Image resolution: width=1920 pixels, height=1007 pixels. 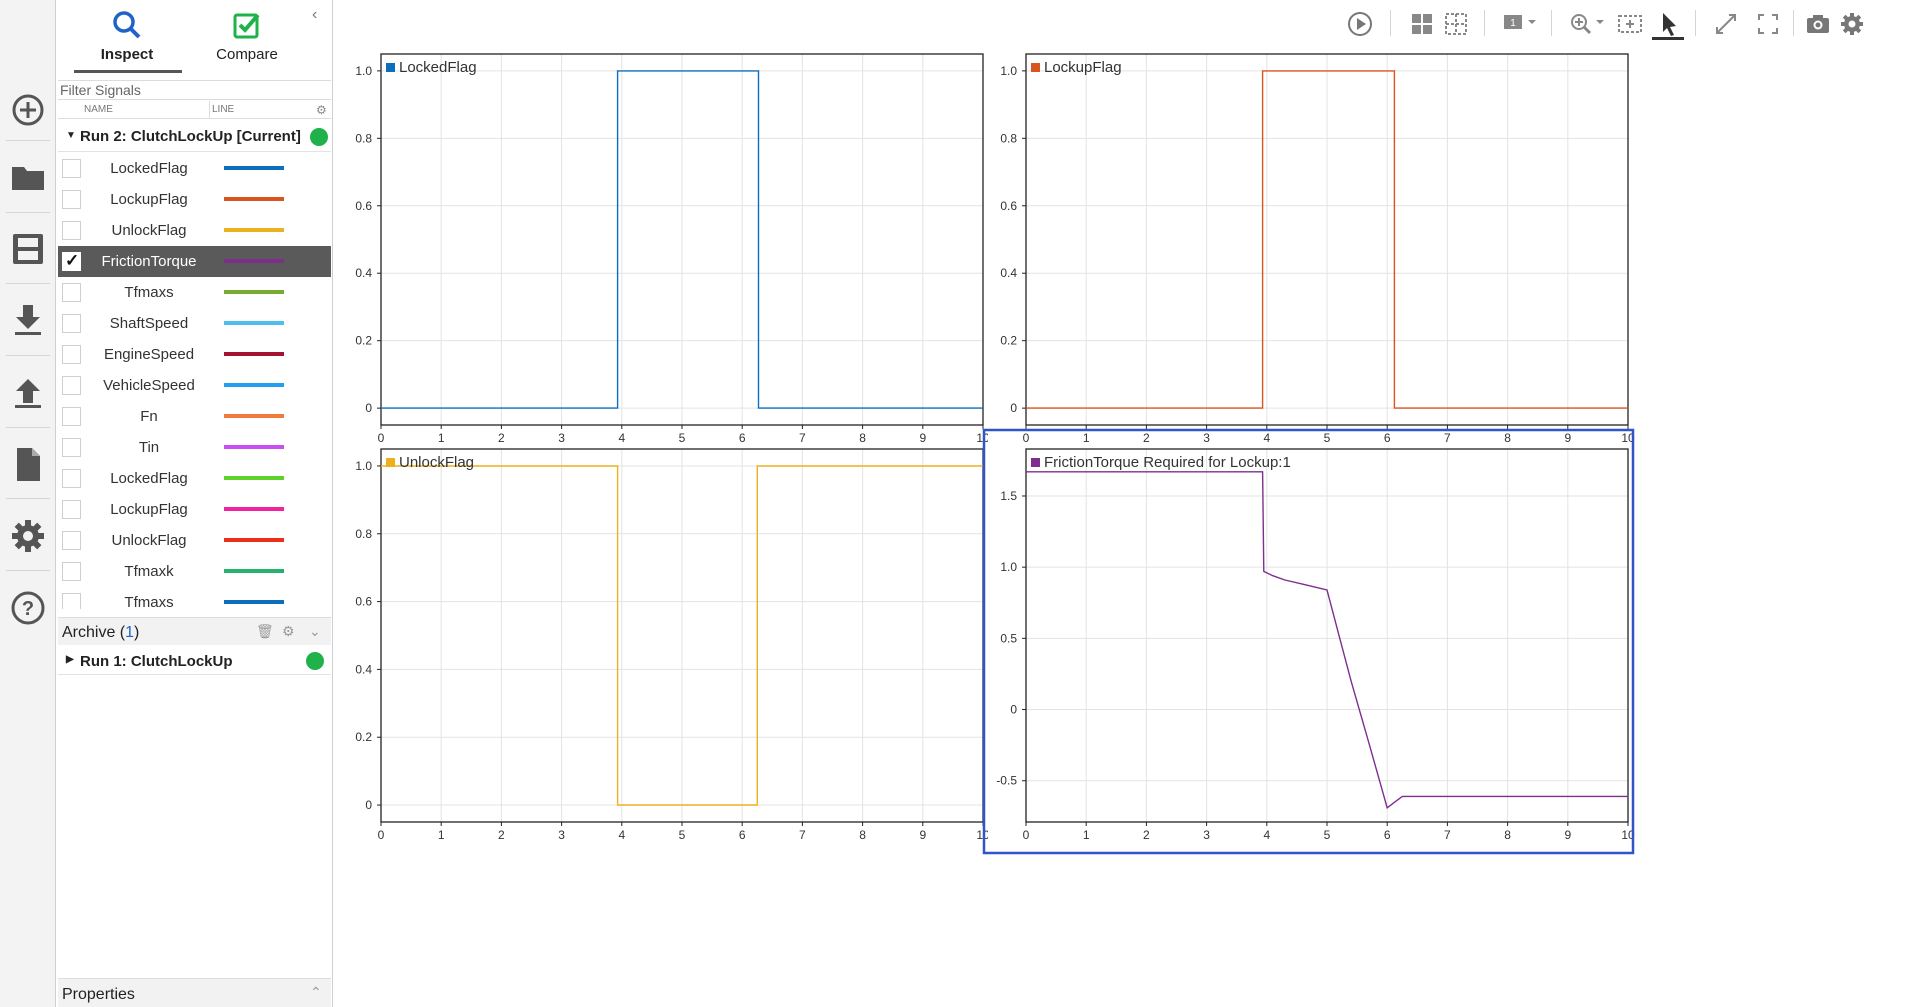 What do you see at coordinates (321, 110) in the screenshot?
I see `column-settings-gear-icon: ⚙` at bounding box center [321, 110].